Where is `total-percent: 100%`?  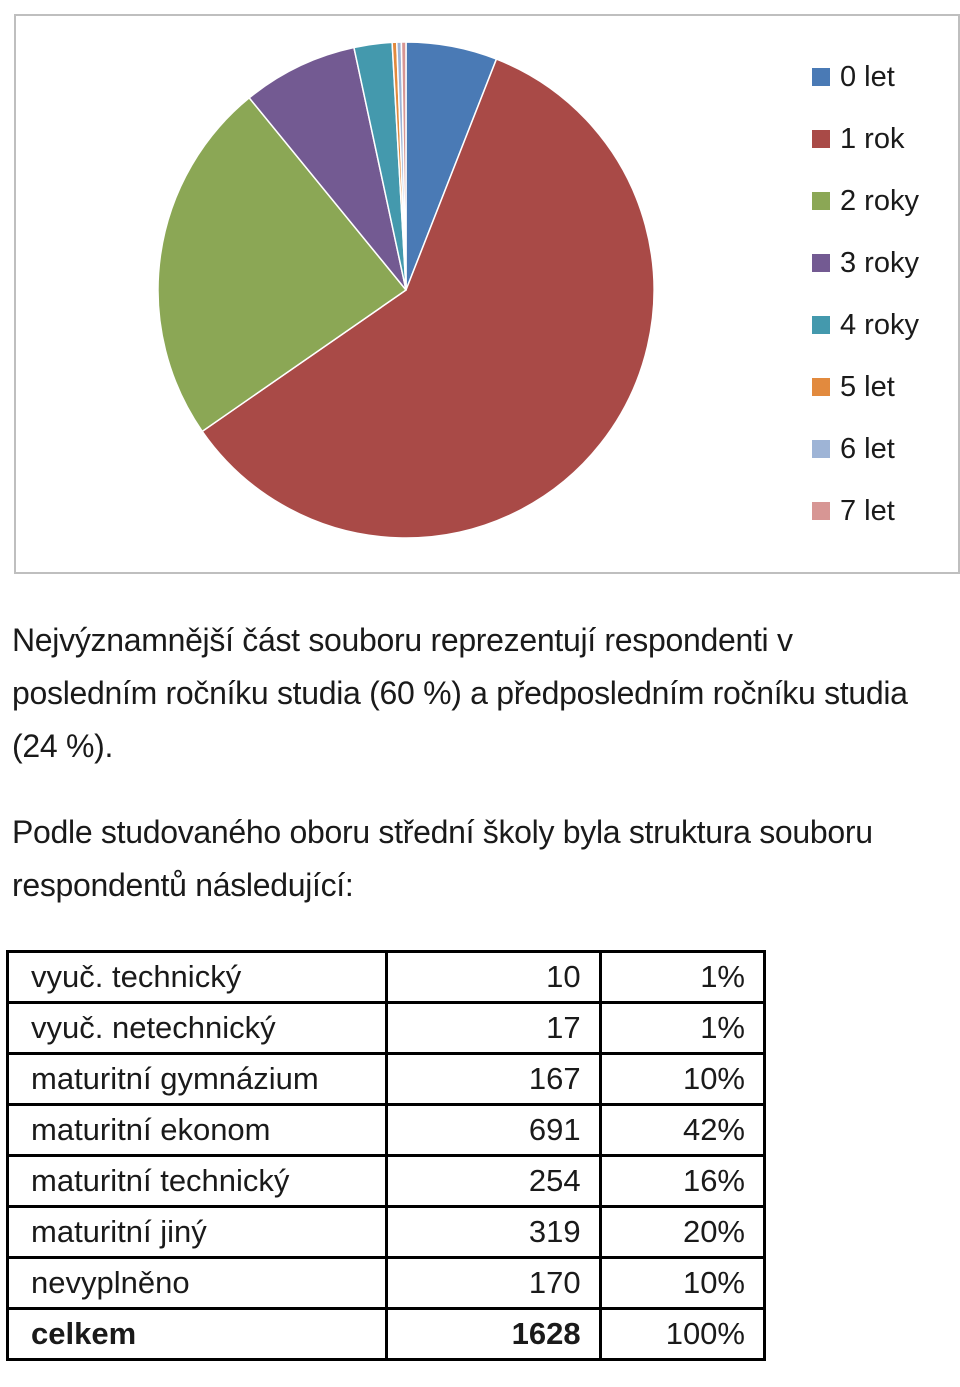 total-percent: 100% is located at coordinates (682, 1334).